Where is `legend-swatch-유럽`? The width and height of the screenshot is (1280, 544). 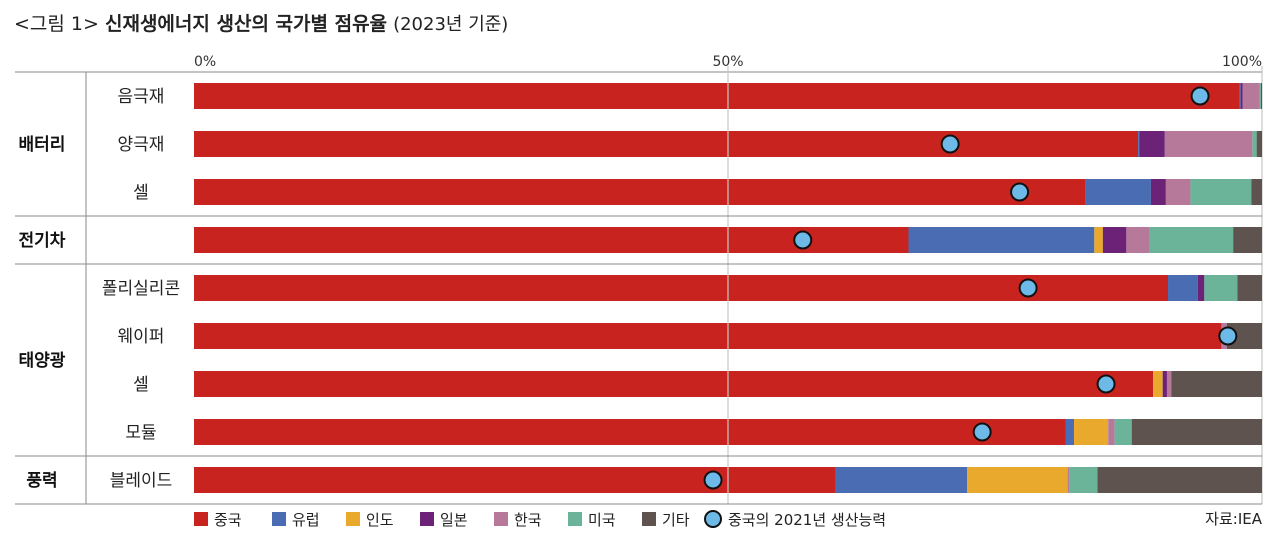
legend-swatch-유럽 is located at coordinates (279, 519).